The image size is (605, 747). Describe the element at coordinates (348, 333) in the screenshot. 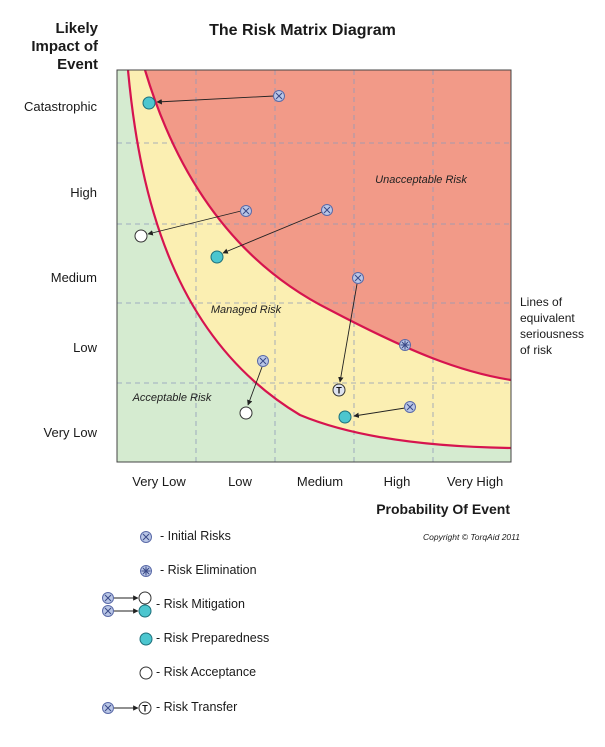

I see `arrow-medium-transfer` at that location.